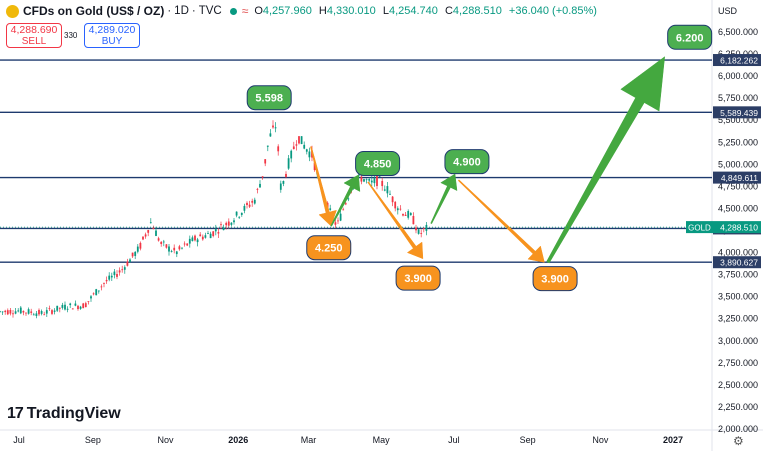  Describe the element at coordinates (739, 61) in the screenshot. I see `level-price-label: 6,182.262` at that location.